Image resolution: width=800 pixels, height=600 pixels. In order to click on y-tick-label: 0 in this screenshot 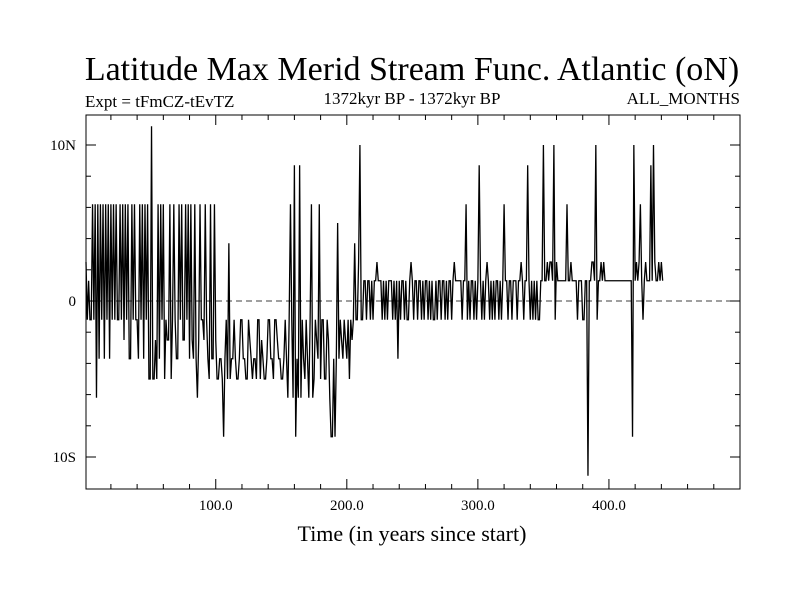, I will do `click(73, 302)`.